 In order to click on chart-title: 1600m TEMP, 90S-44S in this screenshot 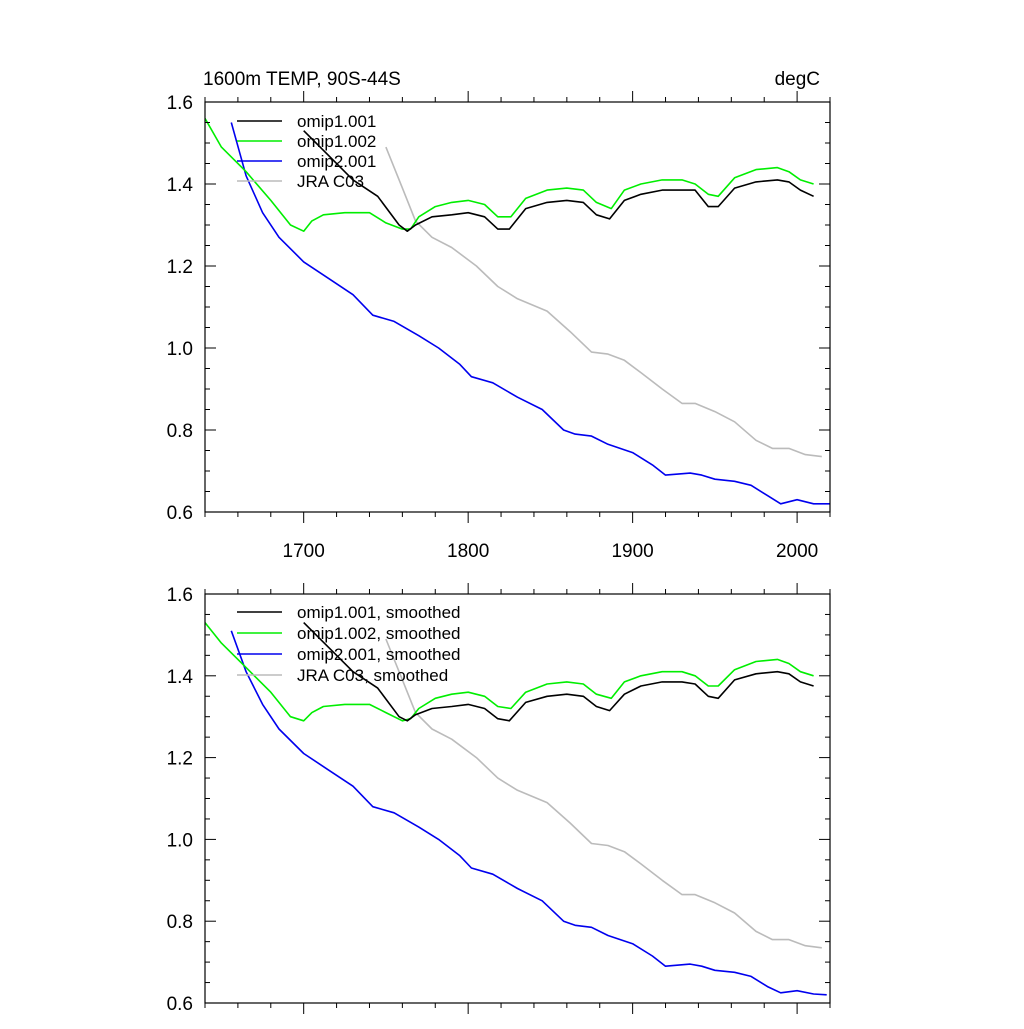, I will do `click(302, 79)`.